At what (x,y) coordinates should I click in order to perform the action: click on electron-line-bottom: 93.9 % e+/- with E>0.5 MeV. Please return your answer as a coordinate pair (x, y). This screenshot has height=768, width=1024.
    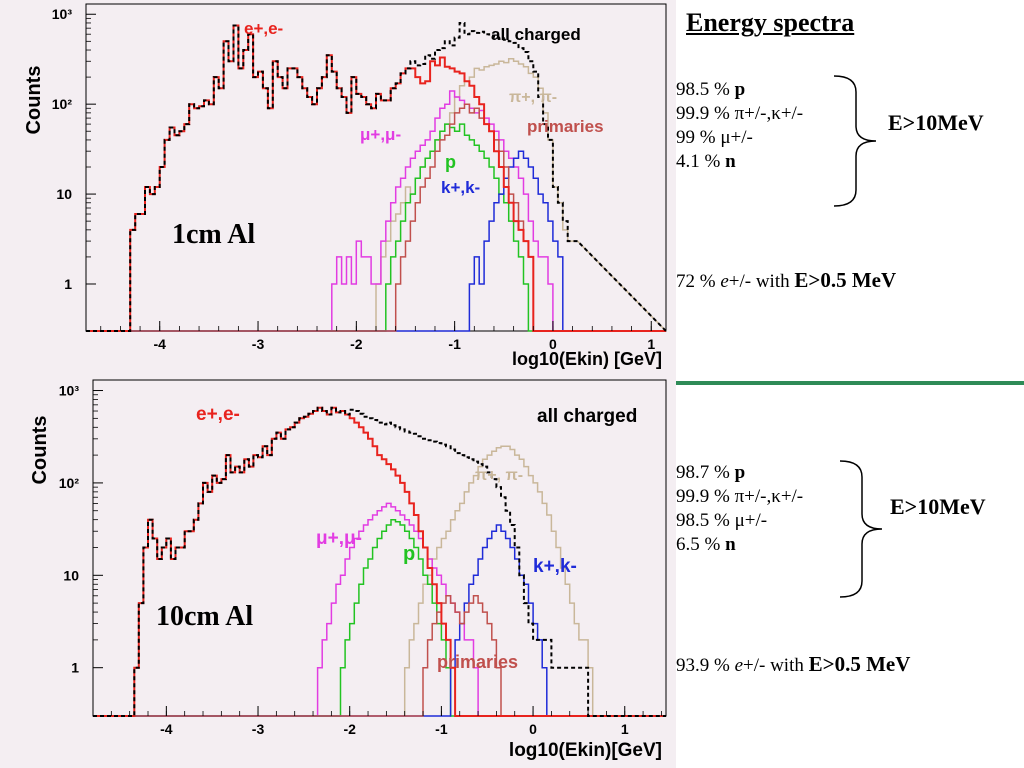
    Looking at the image, I should click on (793, 664).